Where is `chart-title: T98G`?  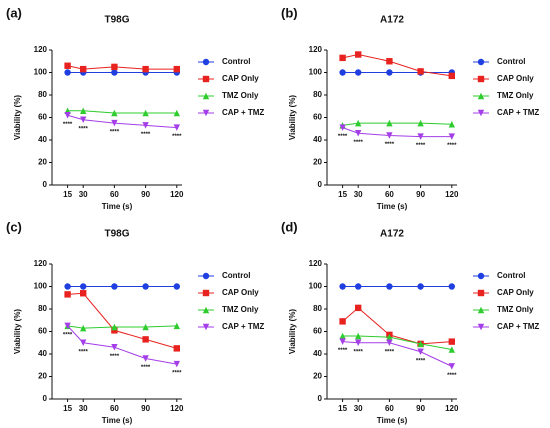 chart-title: T98G is located at coordinates (116, 234).